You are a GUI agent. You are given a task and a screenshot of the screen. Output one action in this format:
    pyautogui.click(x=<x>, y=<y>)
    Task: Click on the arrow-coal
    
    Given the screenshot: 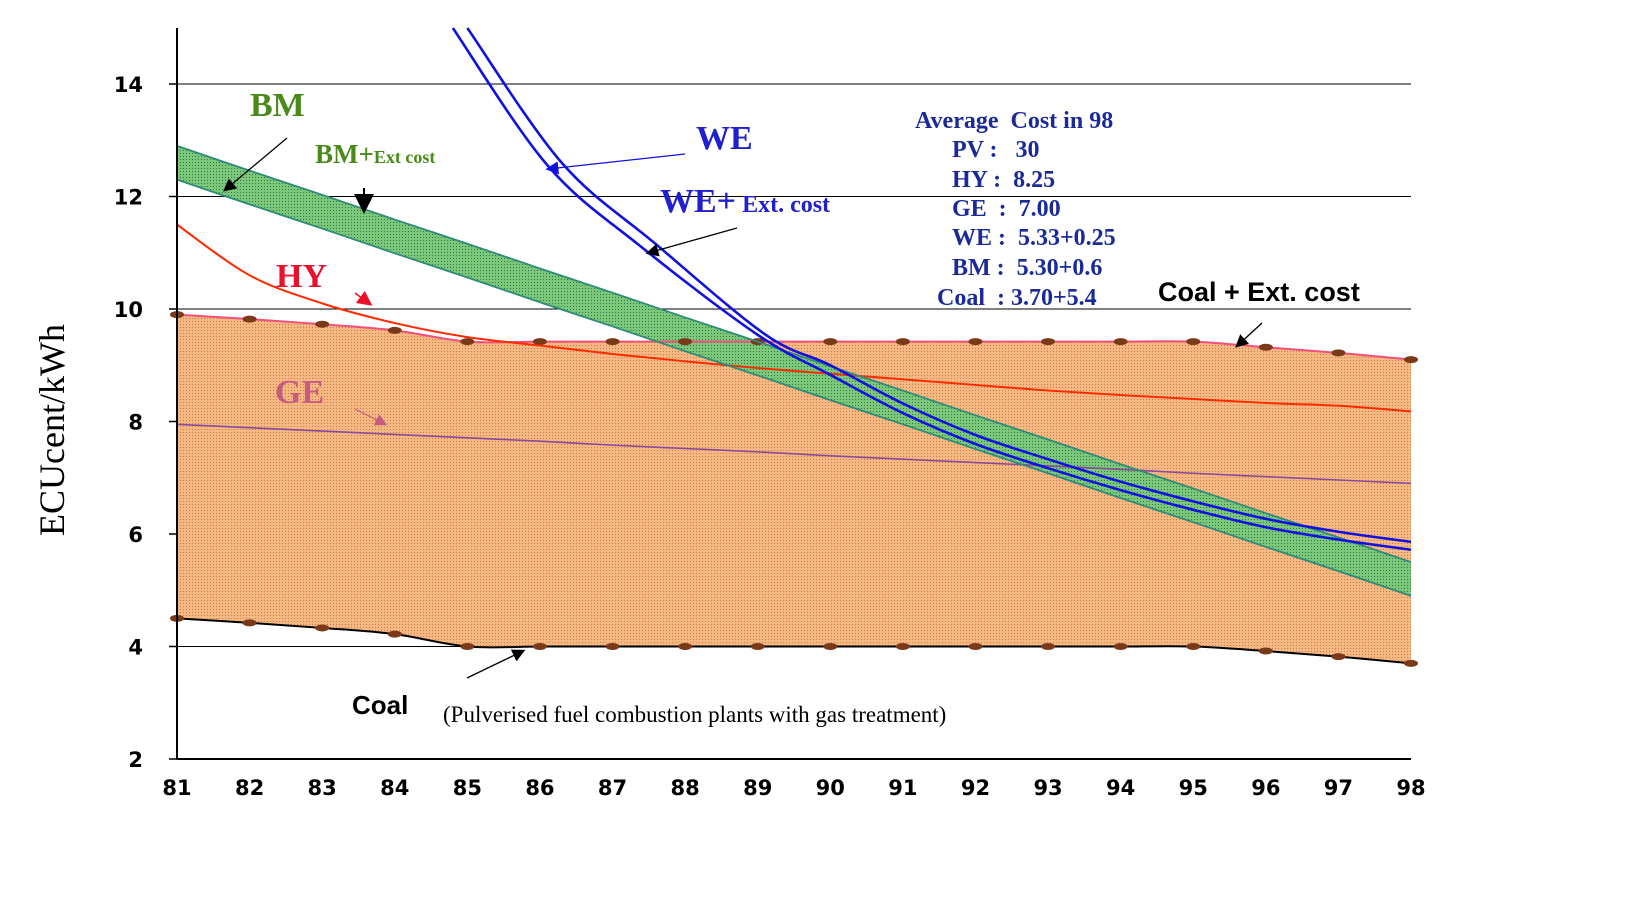 What is the action you would take?
    pyautogui.click(x=496, y=664)
    